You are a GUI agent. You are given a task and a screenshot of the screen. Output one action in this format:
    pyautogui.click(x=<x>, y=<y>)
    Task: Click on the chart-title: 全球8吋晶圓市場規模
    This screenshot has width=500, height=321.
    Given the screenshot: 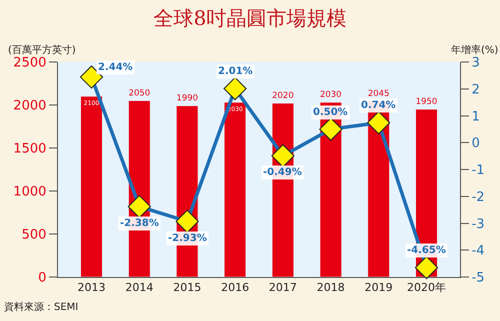 What is the action you would take?
    pyautogui.click(x=250, y=18)
    